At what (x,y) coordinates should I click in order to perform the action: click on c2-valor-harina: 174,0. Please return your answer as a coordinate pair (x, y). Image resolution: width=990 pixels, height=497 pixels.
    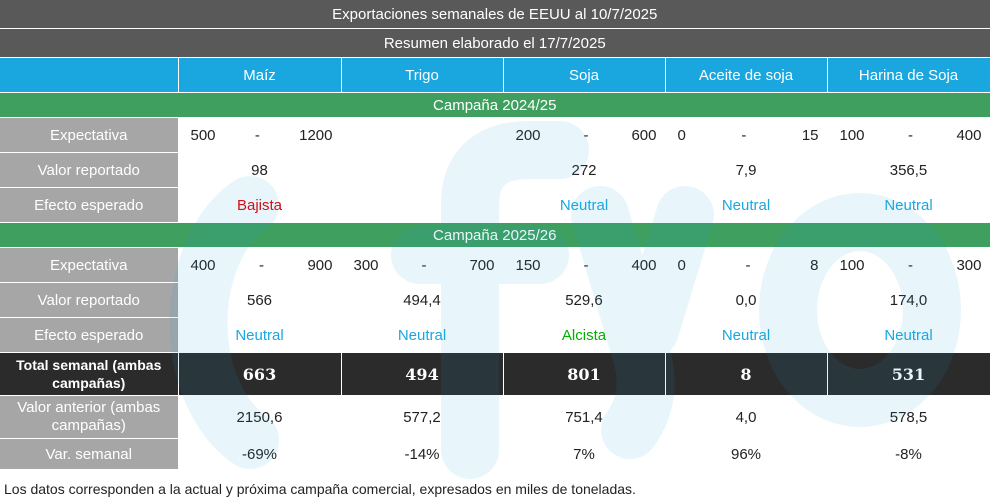
    Looking at the image, I should click on (908, 300).